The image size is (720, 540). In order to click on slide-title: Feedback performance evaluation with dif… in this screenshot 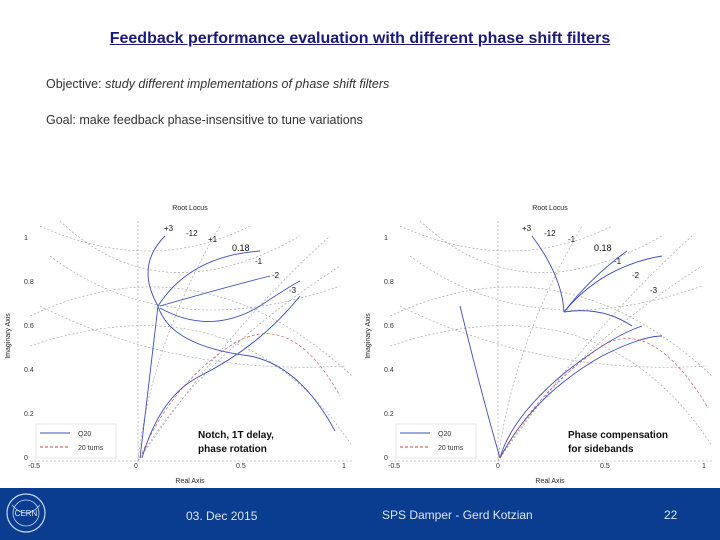, I will do `click(360, 38)`.